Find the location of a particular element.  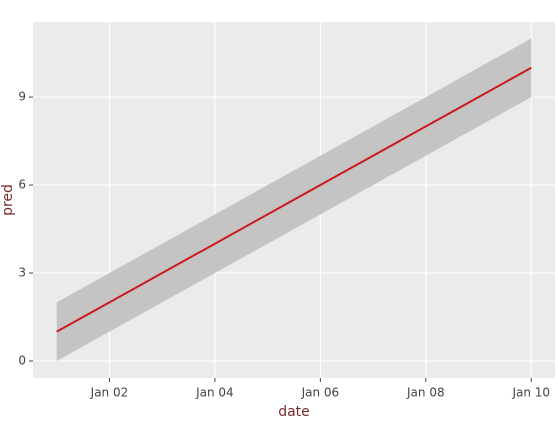

x-tick-label: Jan 02 is located at coordinates (109, 393).